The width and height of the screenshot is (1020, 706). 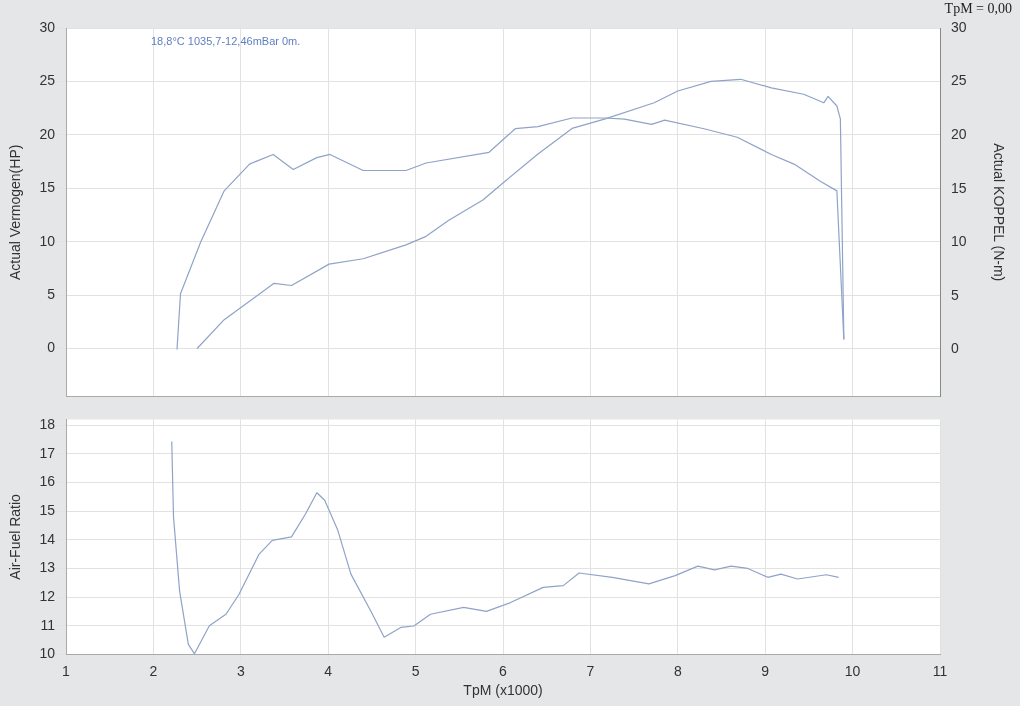 What do you see at coordinates (852, 670) in the screenshot?
I see `x-tick-label: 10` at bounding box center [852, 670].